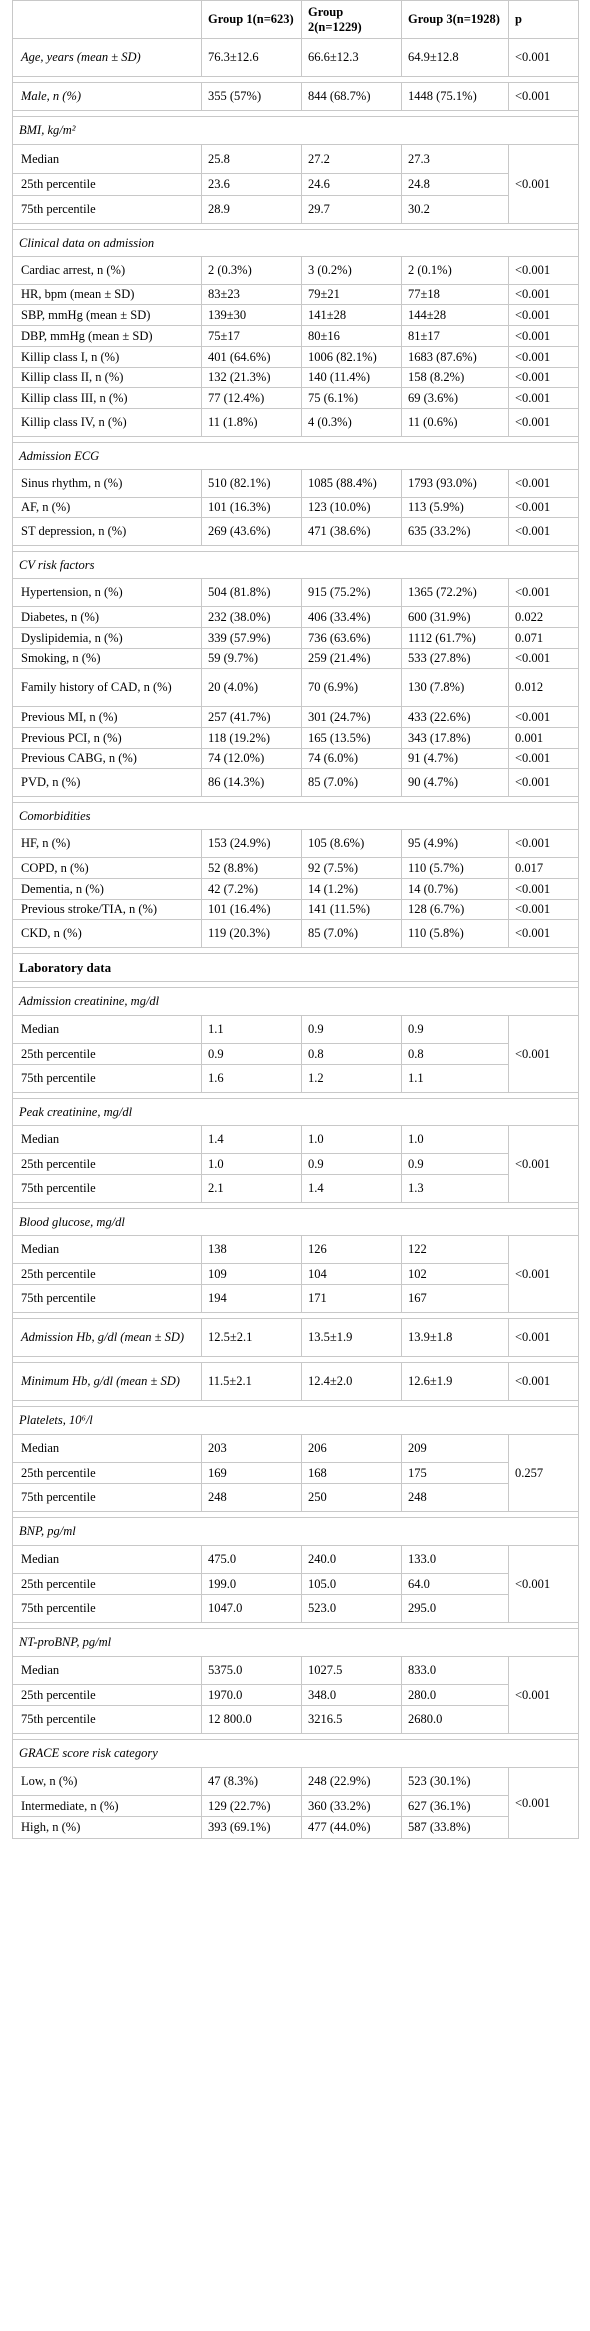 The image size is (590, 2331). I want to click on group-1-value: 393 (69.1%), so click(251, 1827).